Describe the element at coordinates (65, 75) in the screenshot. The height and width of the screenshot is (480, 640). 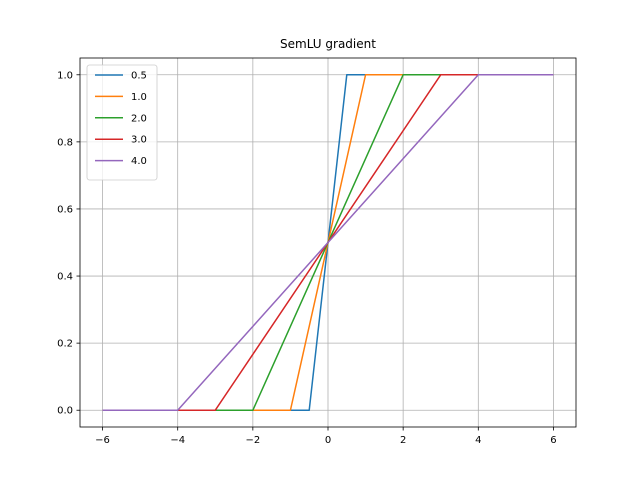
I see `y-tick-label: 1.0` at that location.